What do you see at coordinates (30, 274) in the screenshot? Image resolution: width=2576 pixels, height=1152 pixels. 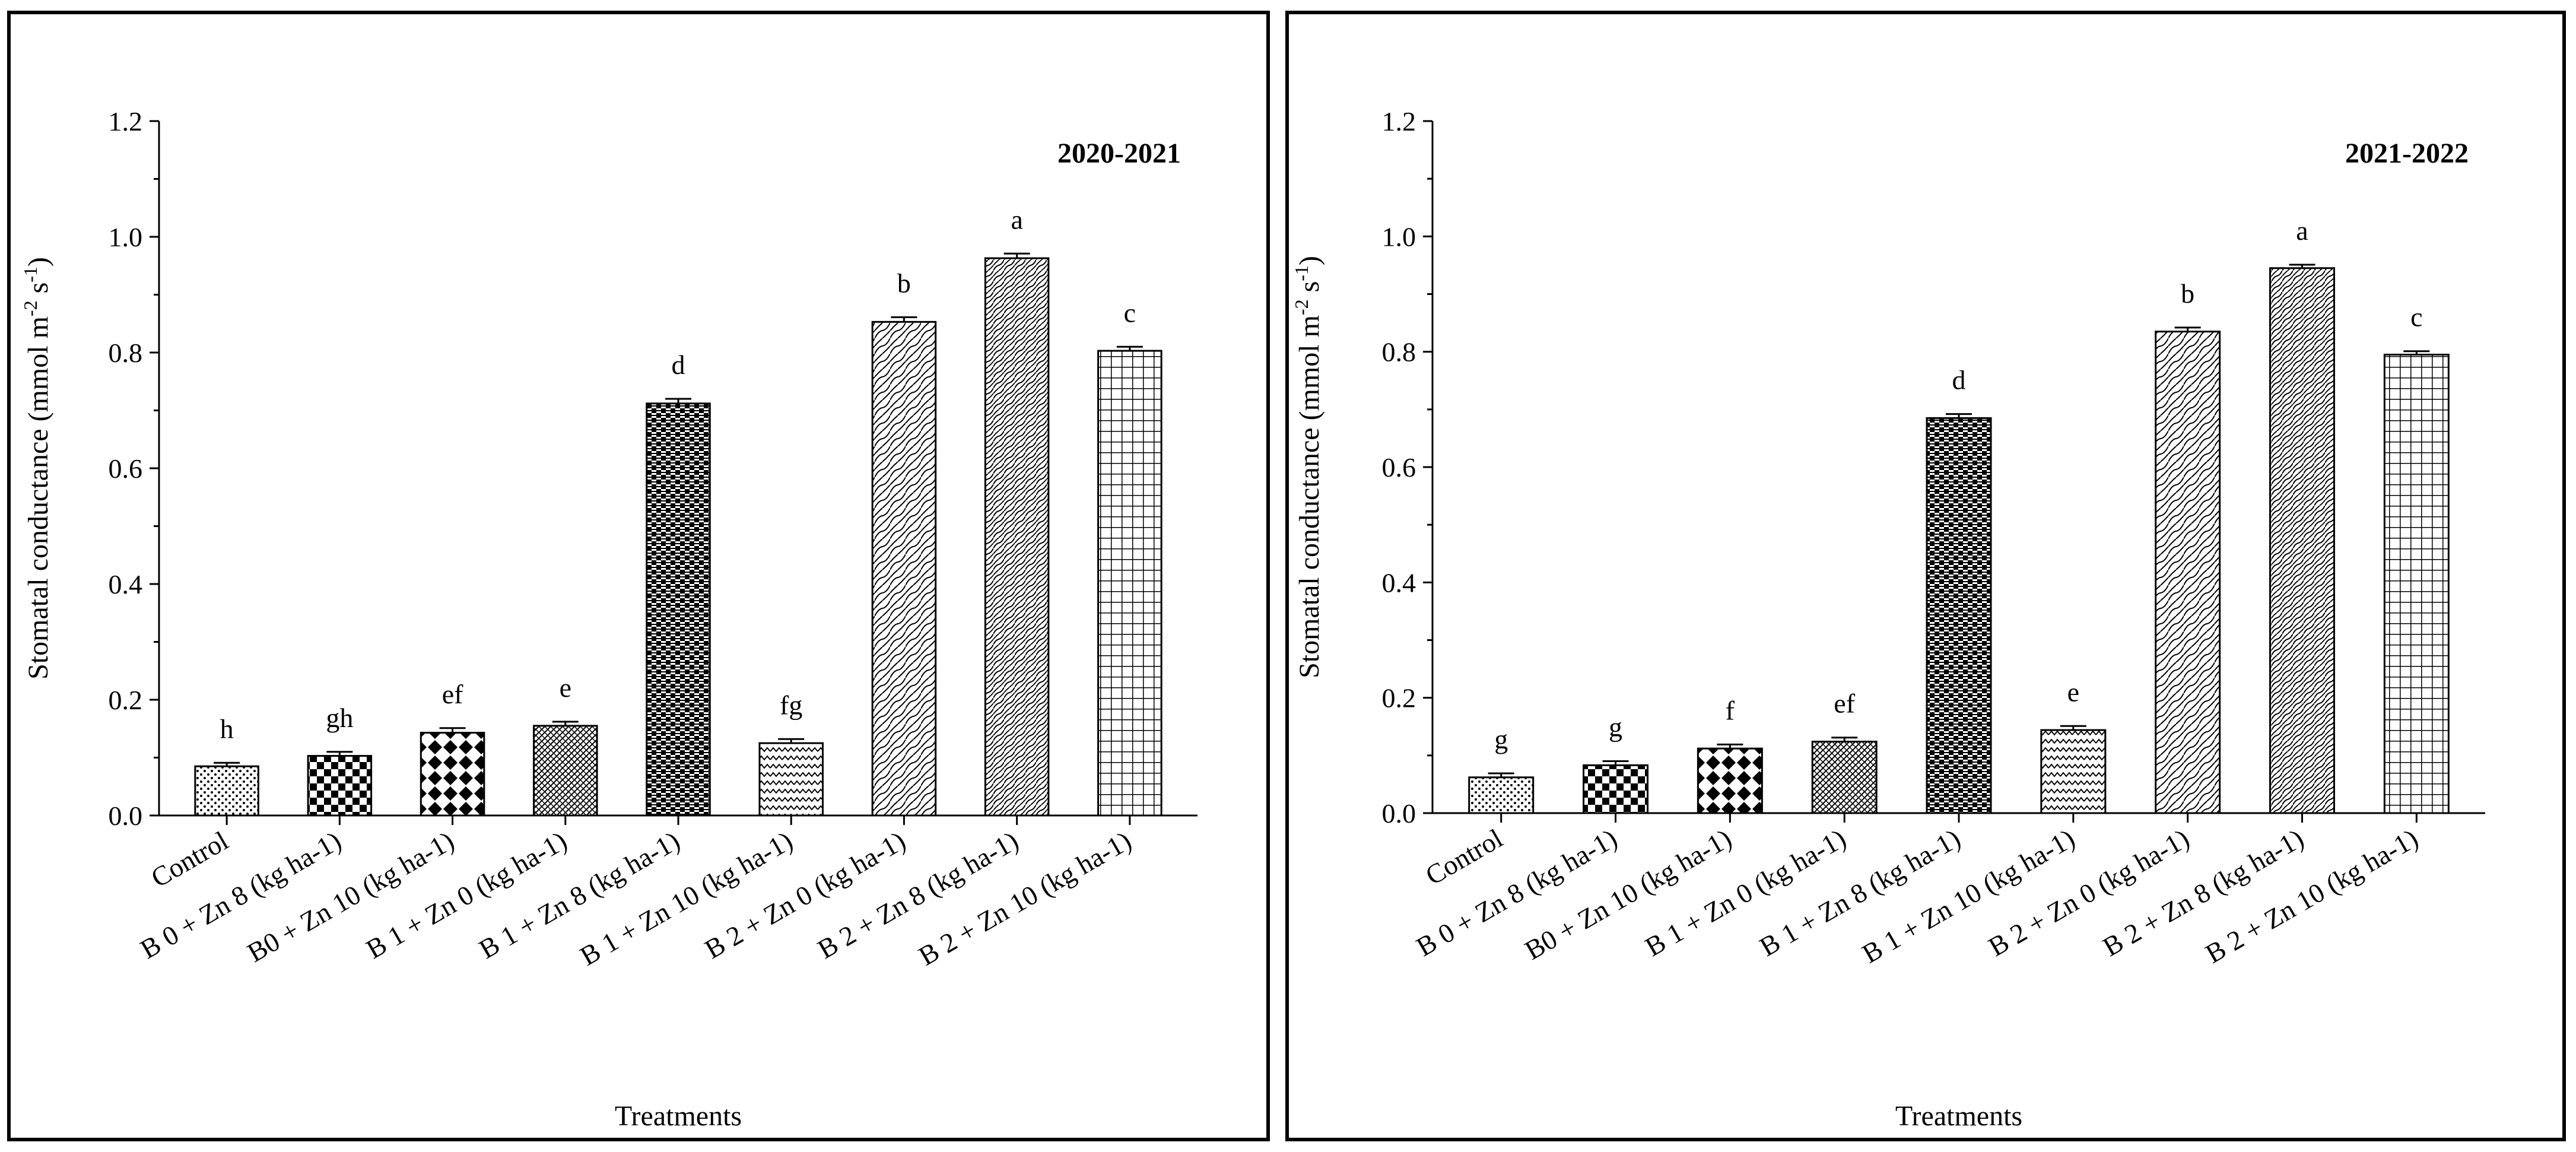 I see `y-axis-title-sup2: -1` at bounding box center [30, 274].